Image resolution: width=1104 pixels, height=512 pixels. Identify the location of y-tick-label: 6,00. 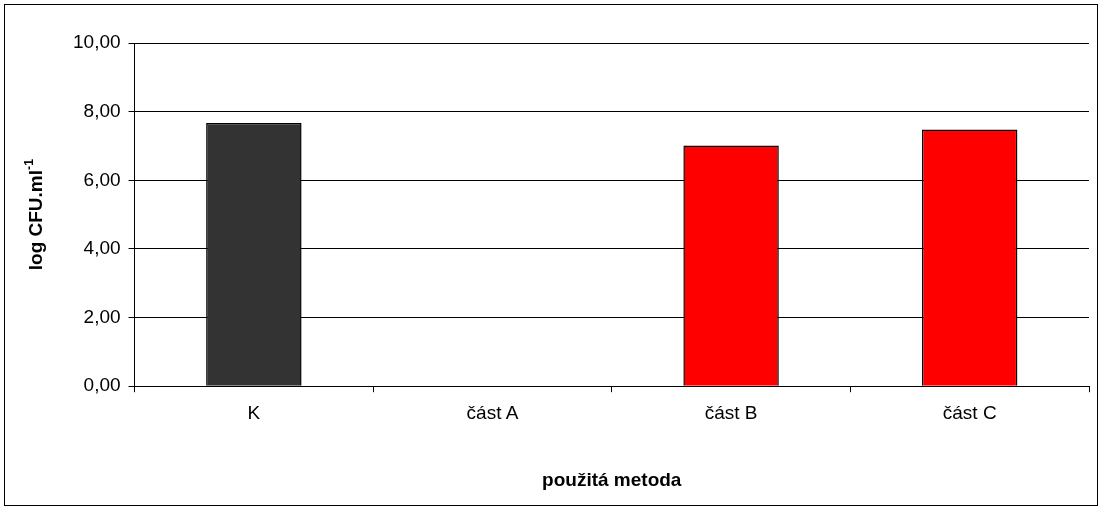
(102, 179).